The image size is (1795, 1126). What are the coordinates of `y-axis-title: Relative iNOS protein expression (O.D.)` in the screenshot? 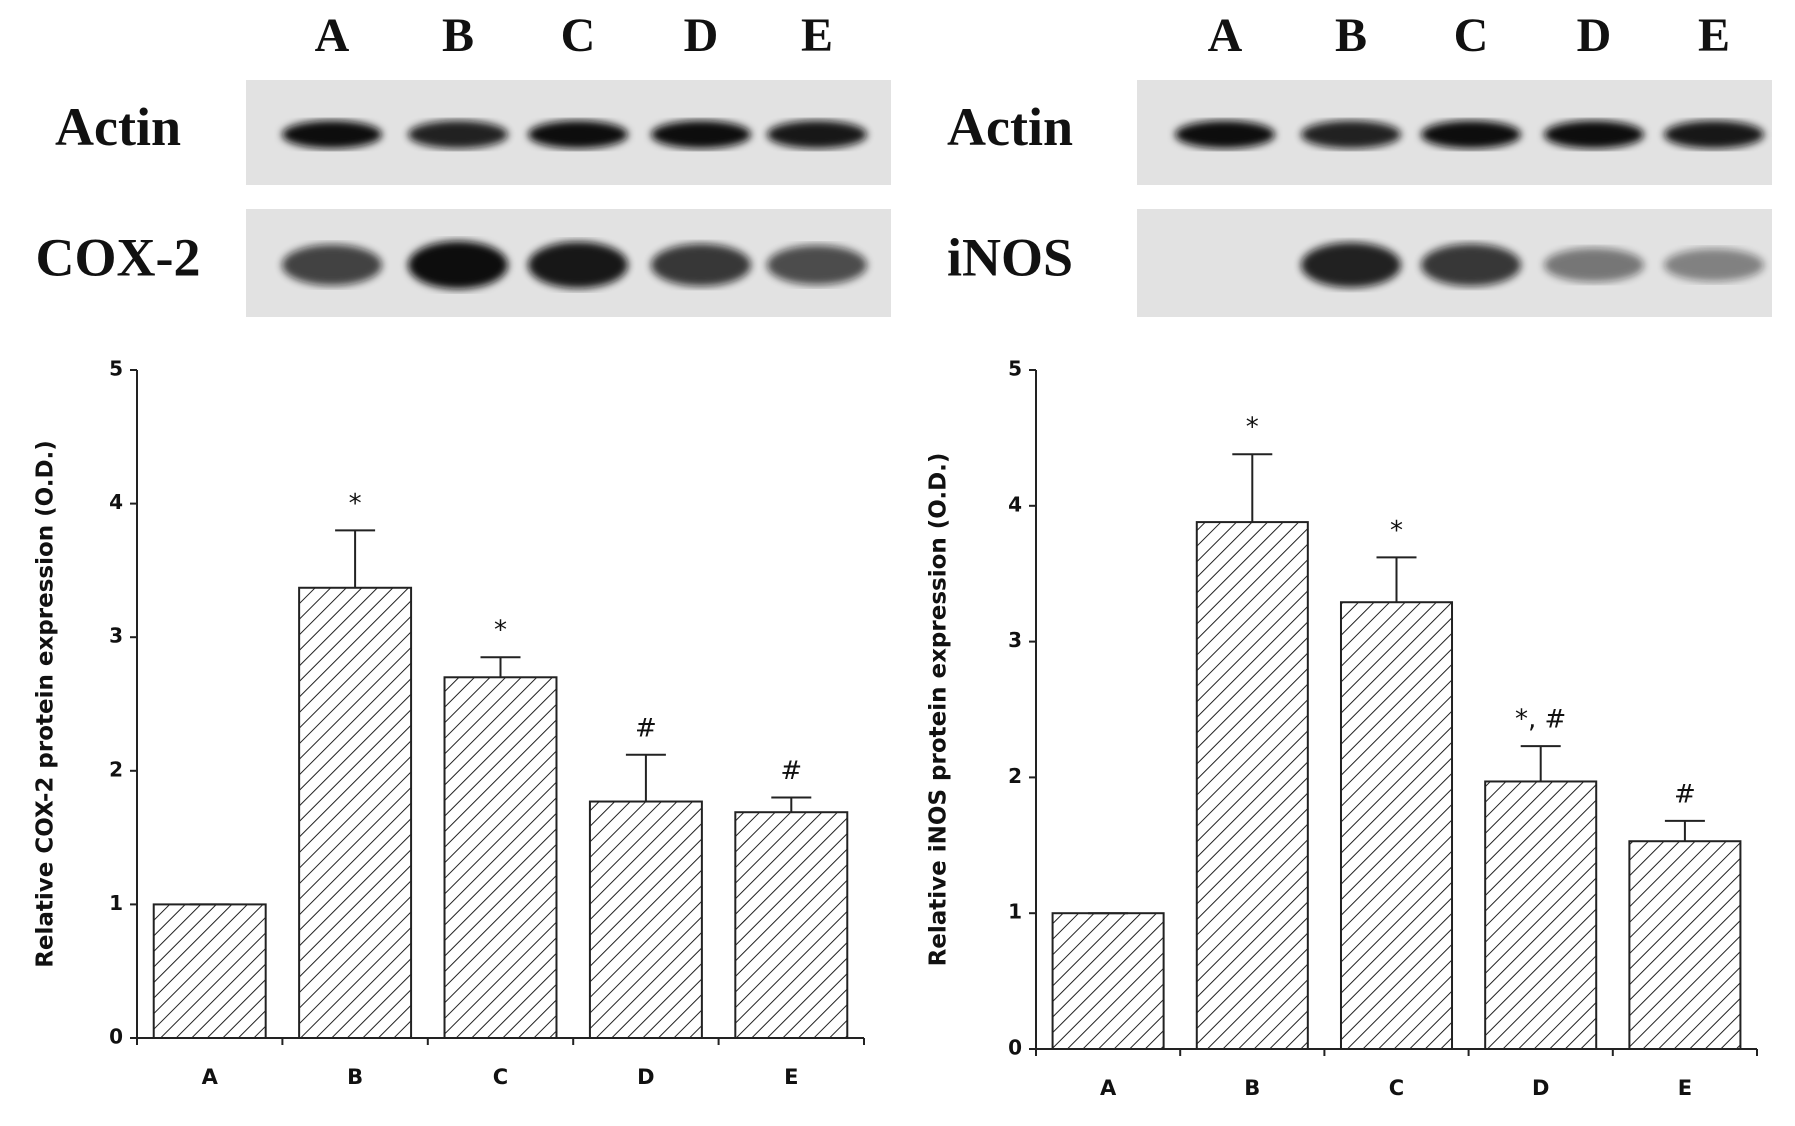 It's located at (939, 710).